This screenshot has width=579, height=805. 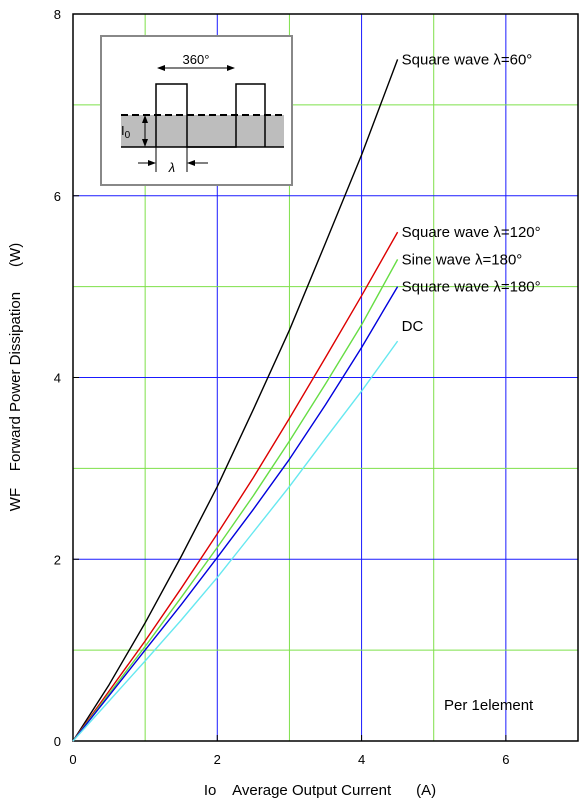 I want to click on inset-current-arrowhead-top, so click(x=145, y=119).